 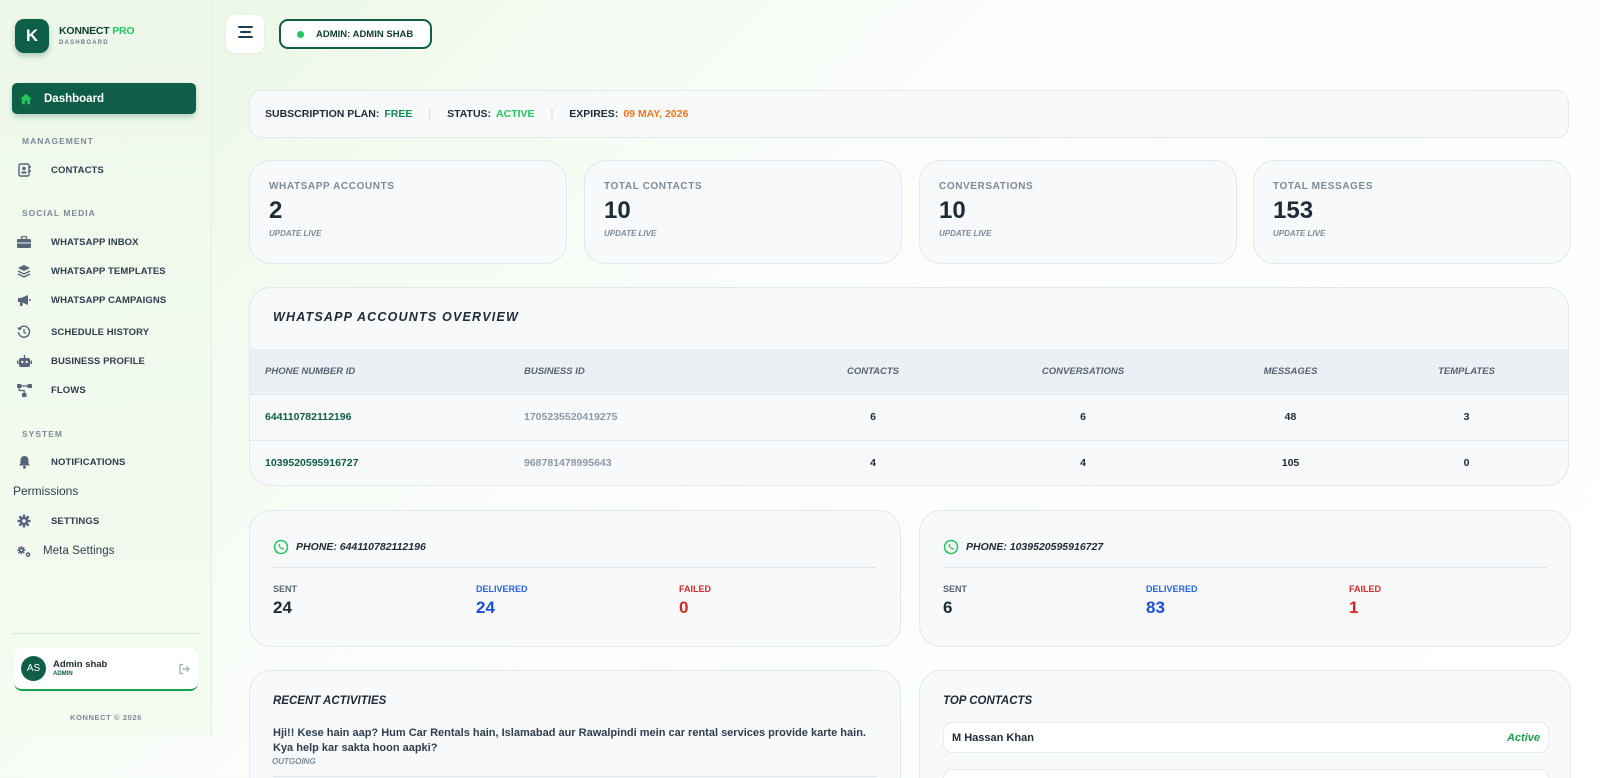 What do you see at coordinates (1078, 212) in the screenshot?
I see `stat-card-conversations: CONVERSATIONS 10 UPDATE LIVE` at bounding box center [1078, 212].